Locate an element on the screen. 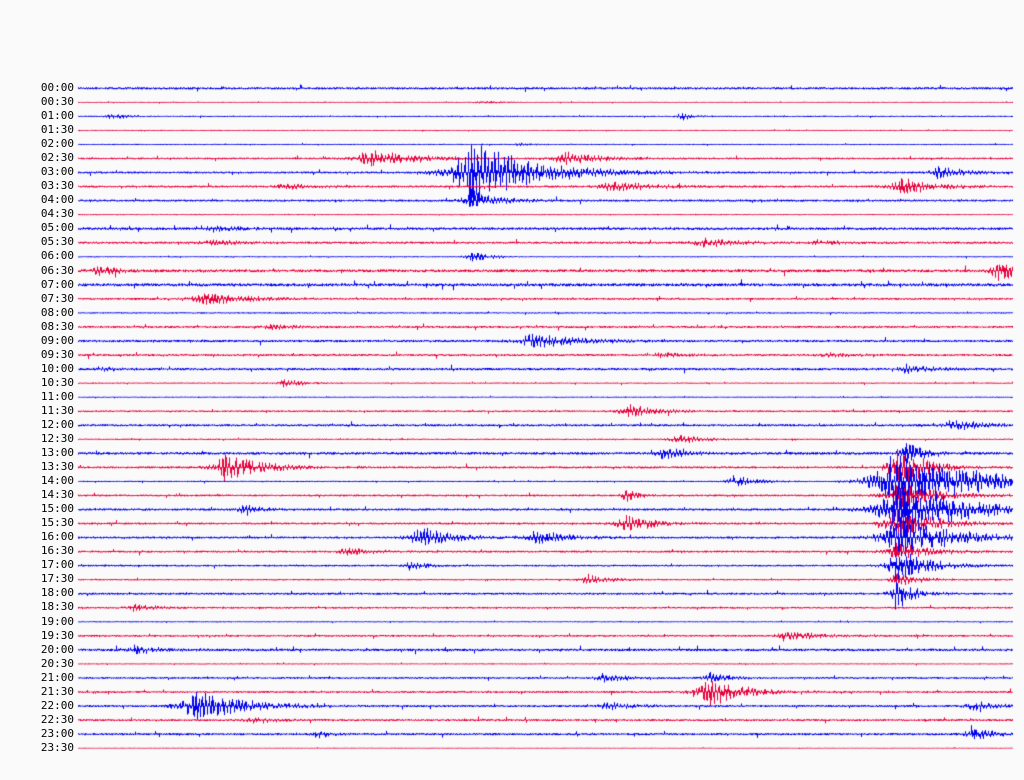 This screenshot has width=1024, height=780. time-label: 16:00 is located at coordinates (57, 537).